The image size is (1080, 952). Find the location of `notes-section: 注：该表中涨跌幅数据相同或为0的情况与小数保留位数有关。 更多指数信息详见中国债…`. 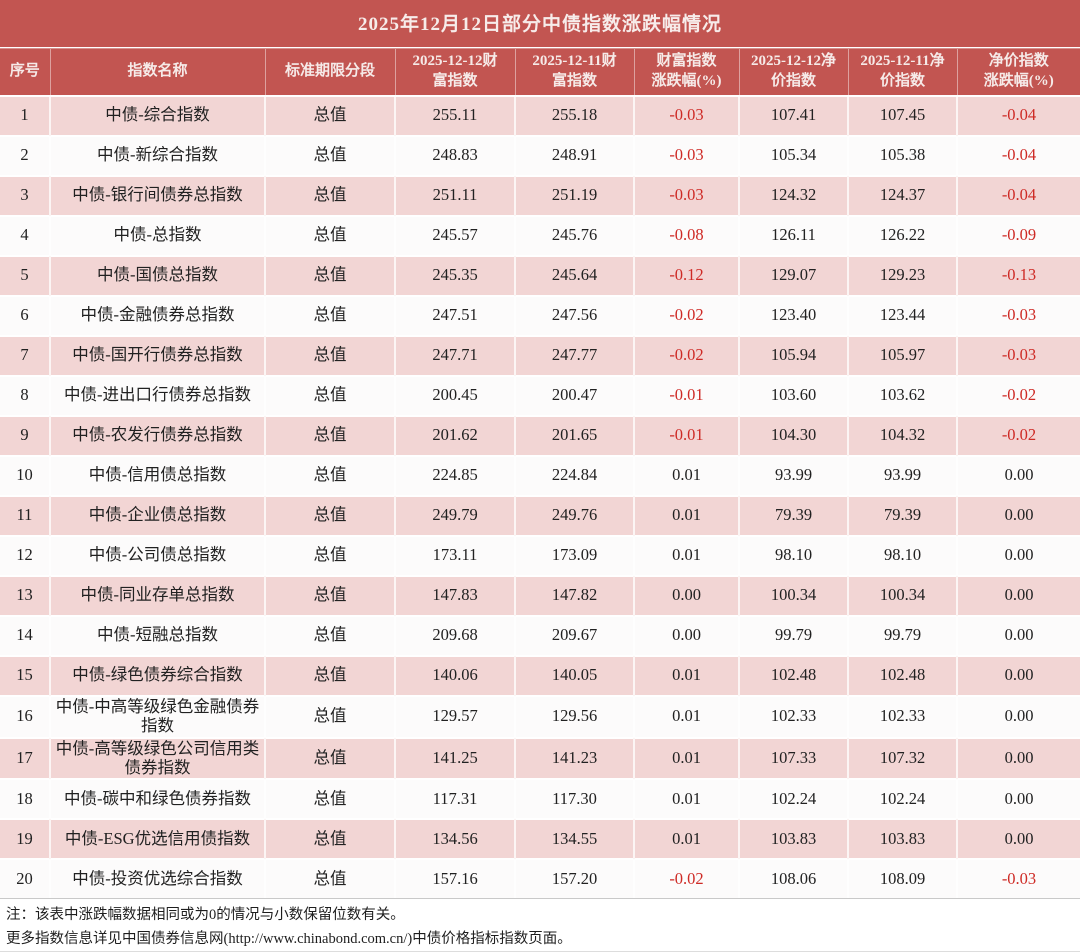

notes-section: 注：该表中涨跌幅数据相同或为0的情况与小数保留位数有关。 更多指数信息详见中国债… is located at coordinates (540, 925).